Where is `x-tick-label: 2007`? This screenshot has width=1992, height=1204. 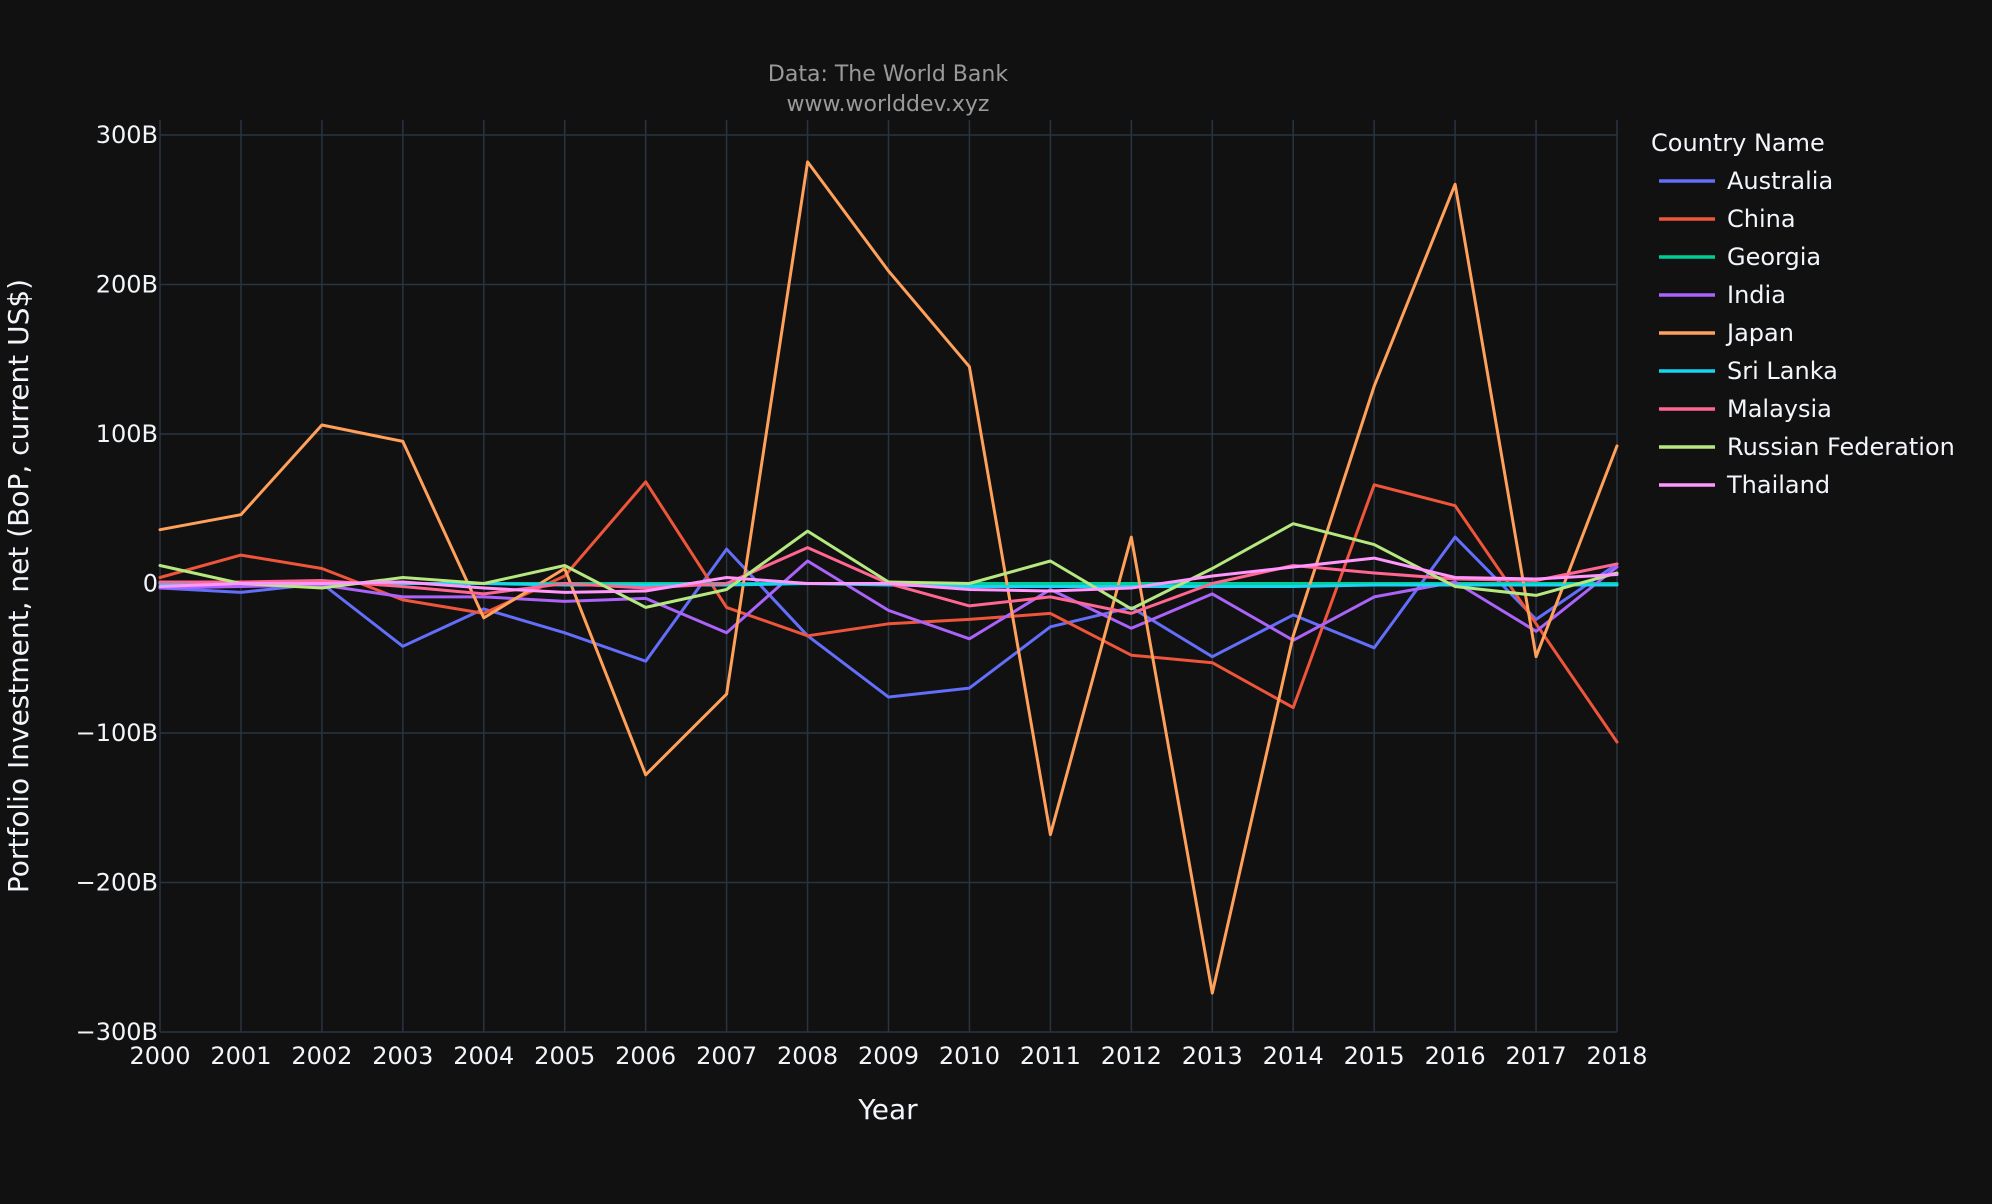
x-tick-label: 2007 is located at coordinates (726, 1056).